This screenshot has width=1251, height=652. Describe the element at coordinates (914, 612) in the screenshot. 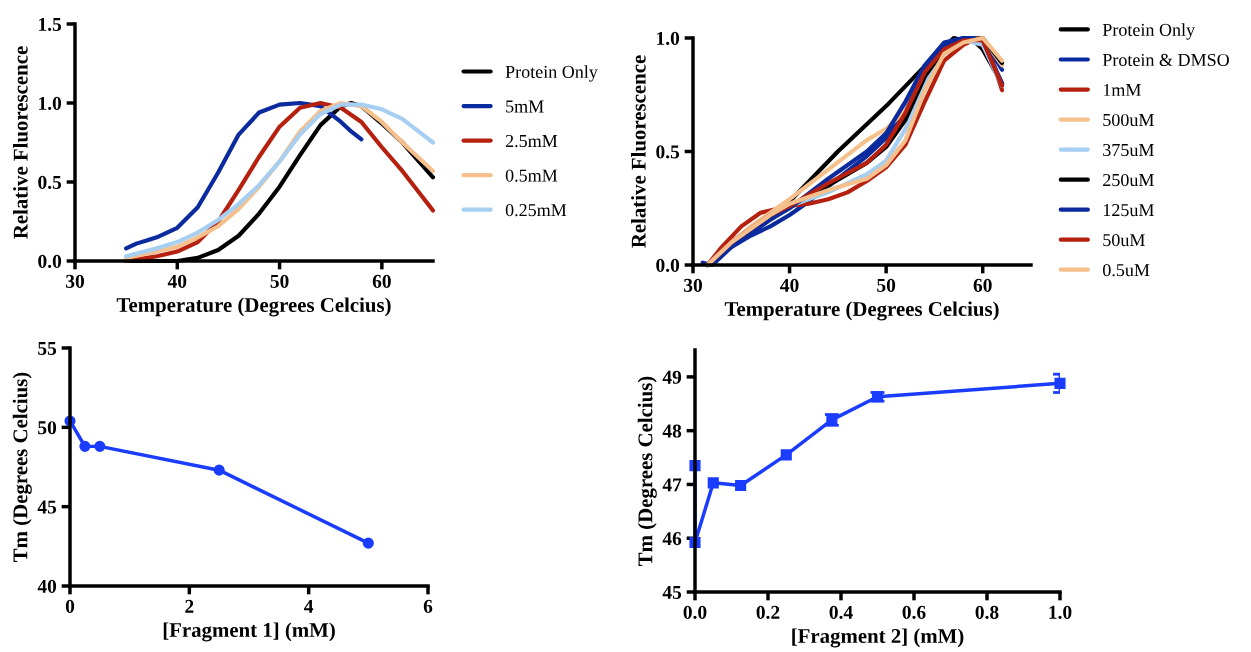

I see `x-tick-label: 0.6` at that location.